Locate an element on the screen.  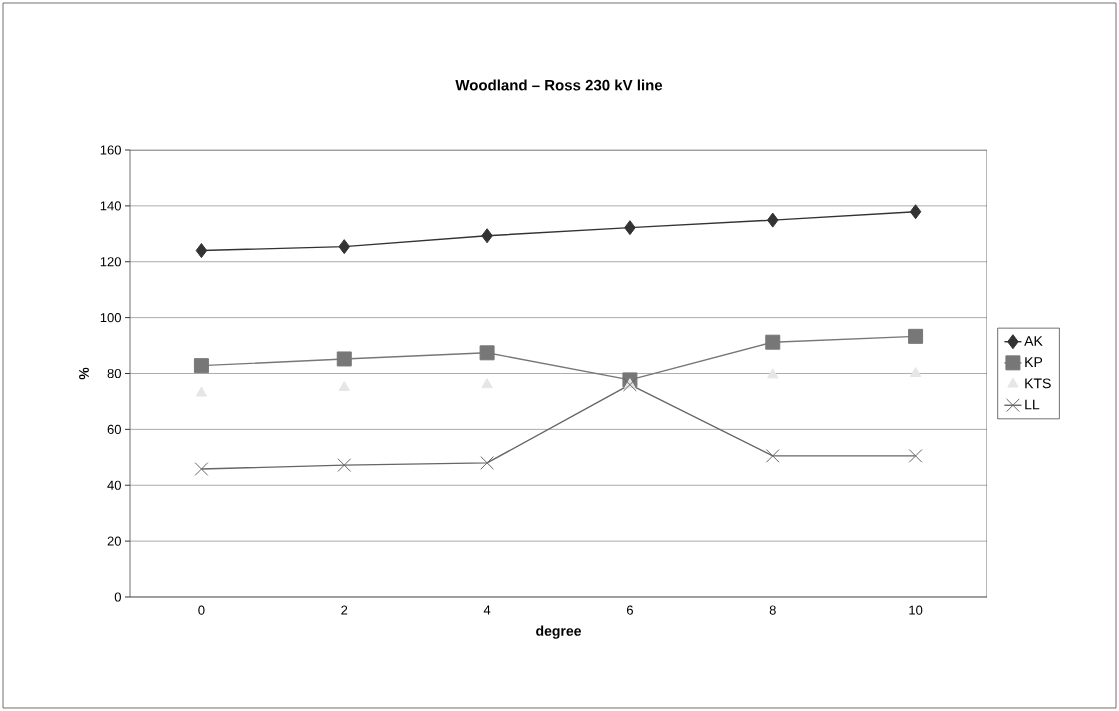
y-tick-label: 140 is located at coordinates (110, 206).